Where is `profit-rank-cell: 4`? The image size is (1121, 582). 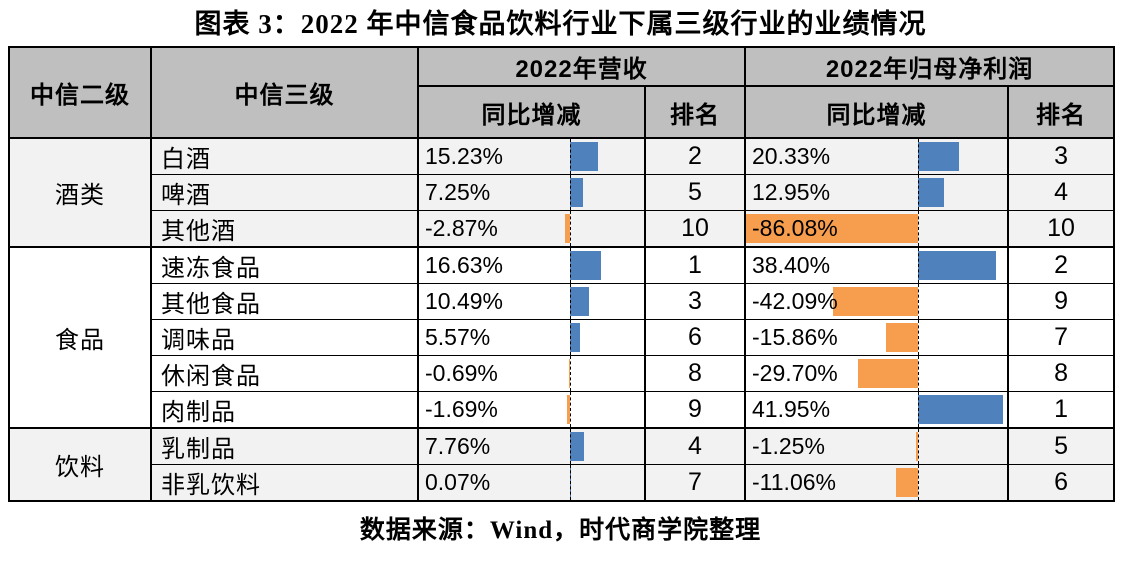
profit-rank-cell: 4 is located at coordinates (1061, 192).